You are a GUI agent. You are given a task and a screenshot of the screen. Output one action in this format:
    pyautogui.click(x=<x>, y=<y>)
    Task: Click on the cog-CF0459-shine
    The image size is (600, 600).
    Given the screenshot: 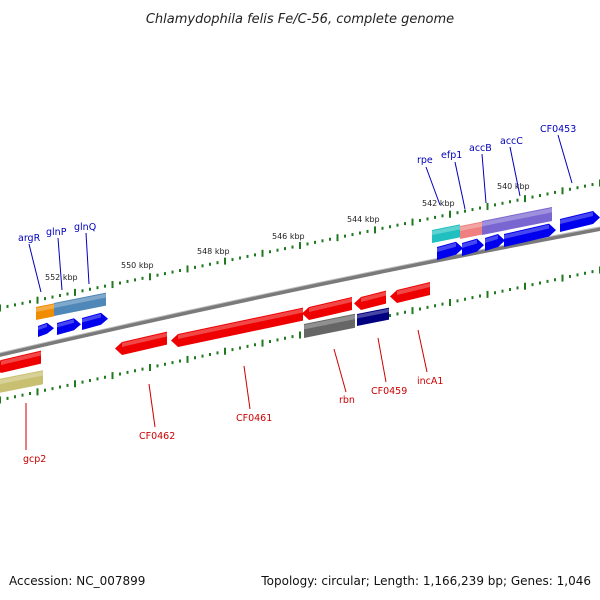 What is the action you would take?
    pyautogui.click(x=373, y=313)
    